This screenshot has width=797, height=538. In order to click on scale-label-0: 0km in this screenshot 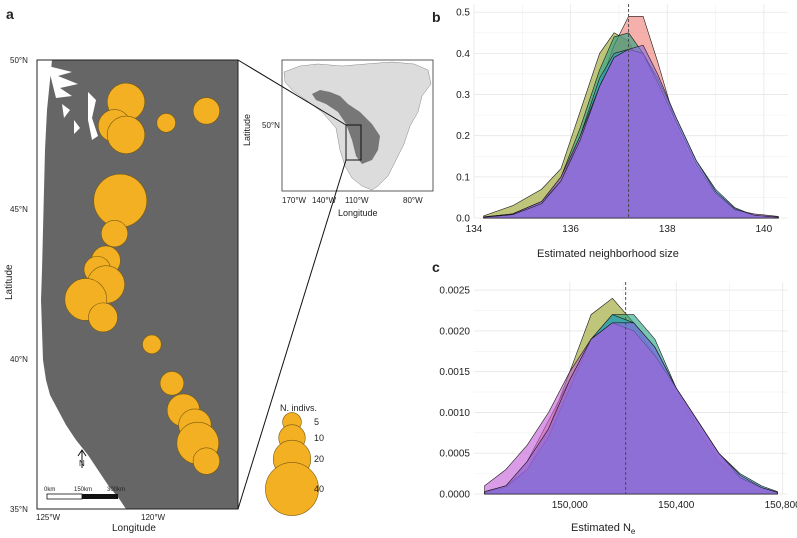, I will do `click(49, 490)`.